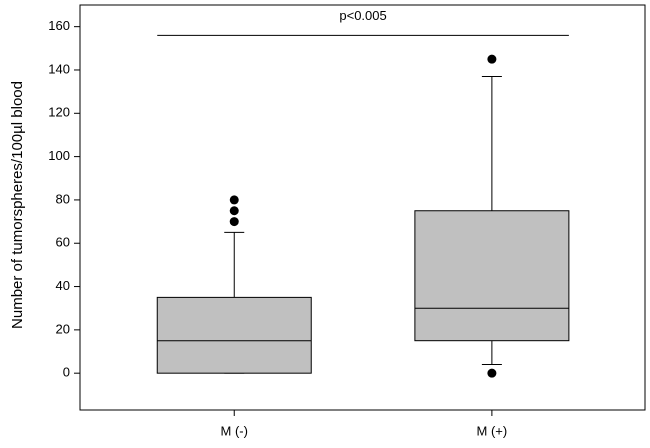 The height and width of the screenshot is (448, 650). Describe the element at coordinates (66, 372) in the screenshot. I see `y-tick-label: 0` at that location.